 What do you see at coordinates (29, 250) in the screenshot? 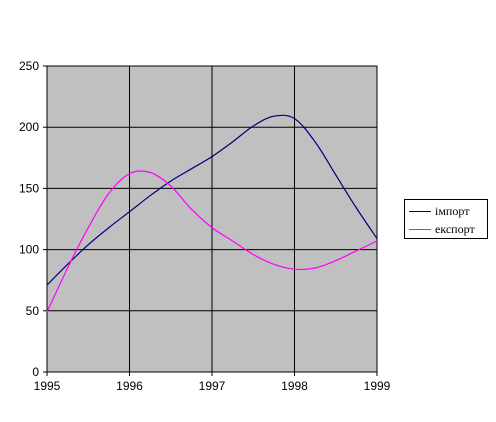
I see `y-tick-label: 100` at bounding box center [29, 250].